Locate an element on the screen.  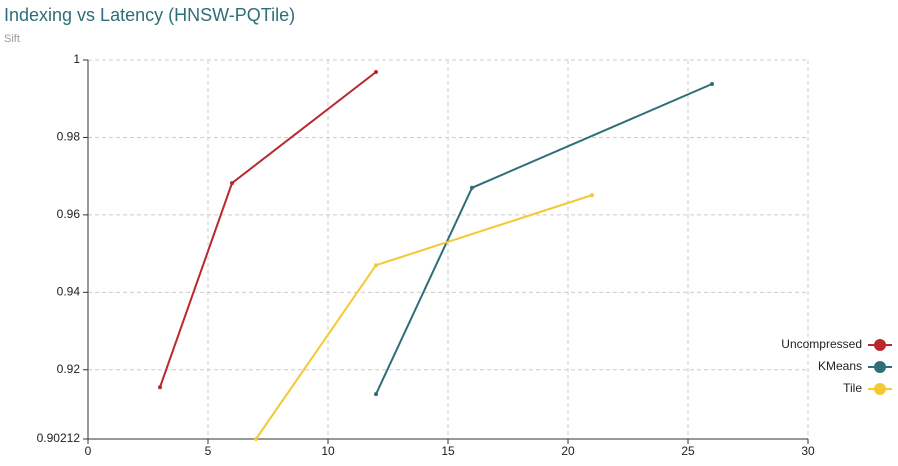
x-tick-label: 25 is located at coordinates (688, 451).